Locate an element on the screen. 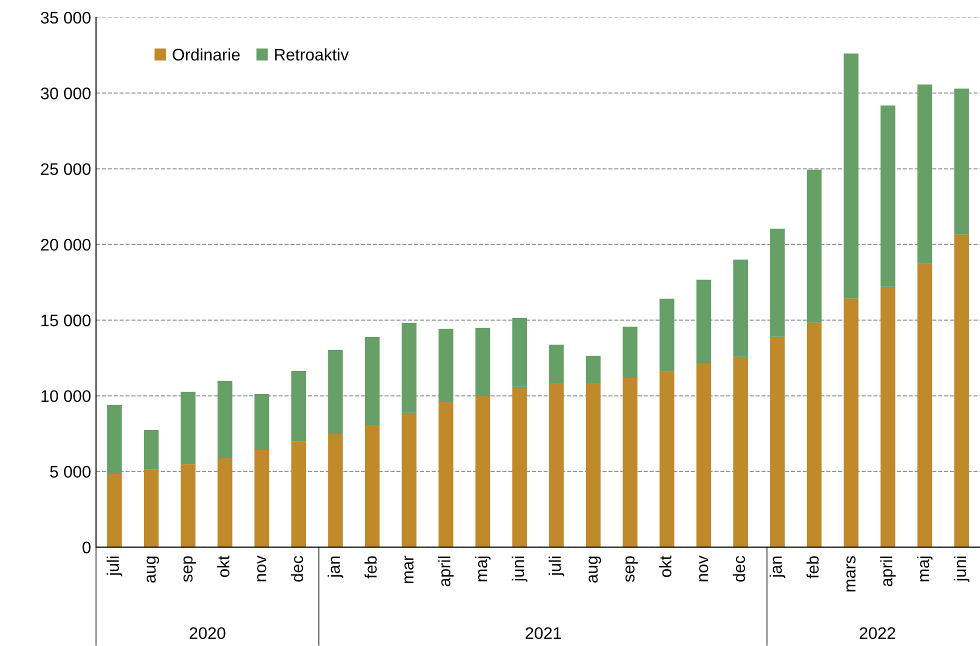 The height and width of the screenshot is (646, 980). text: 2020 is located at coordinates (208, 633).